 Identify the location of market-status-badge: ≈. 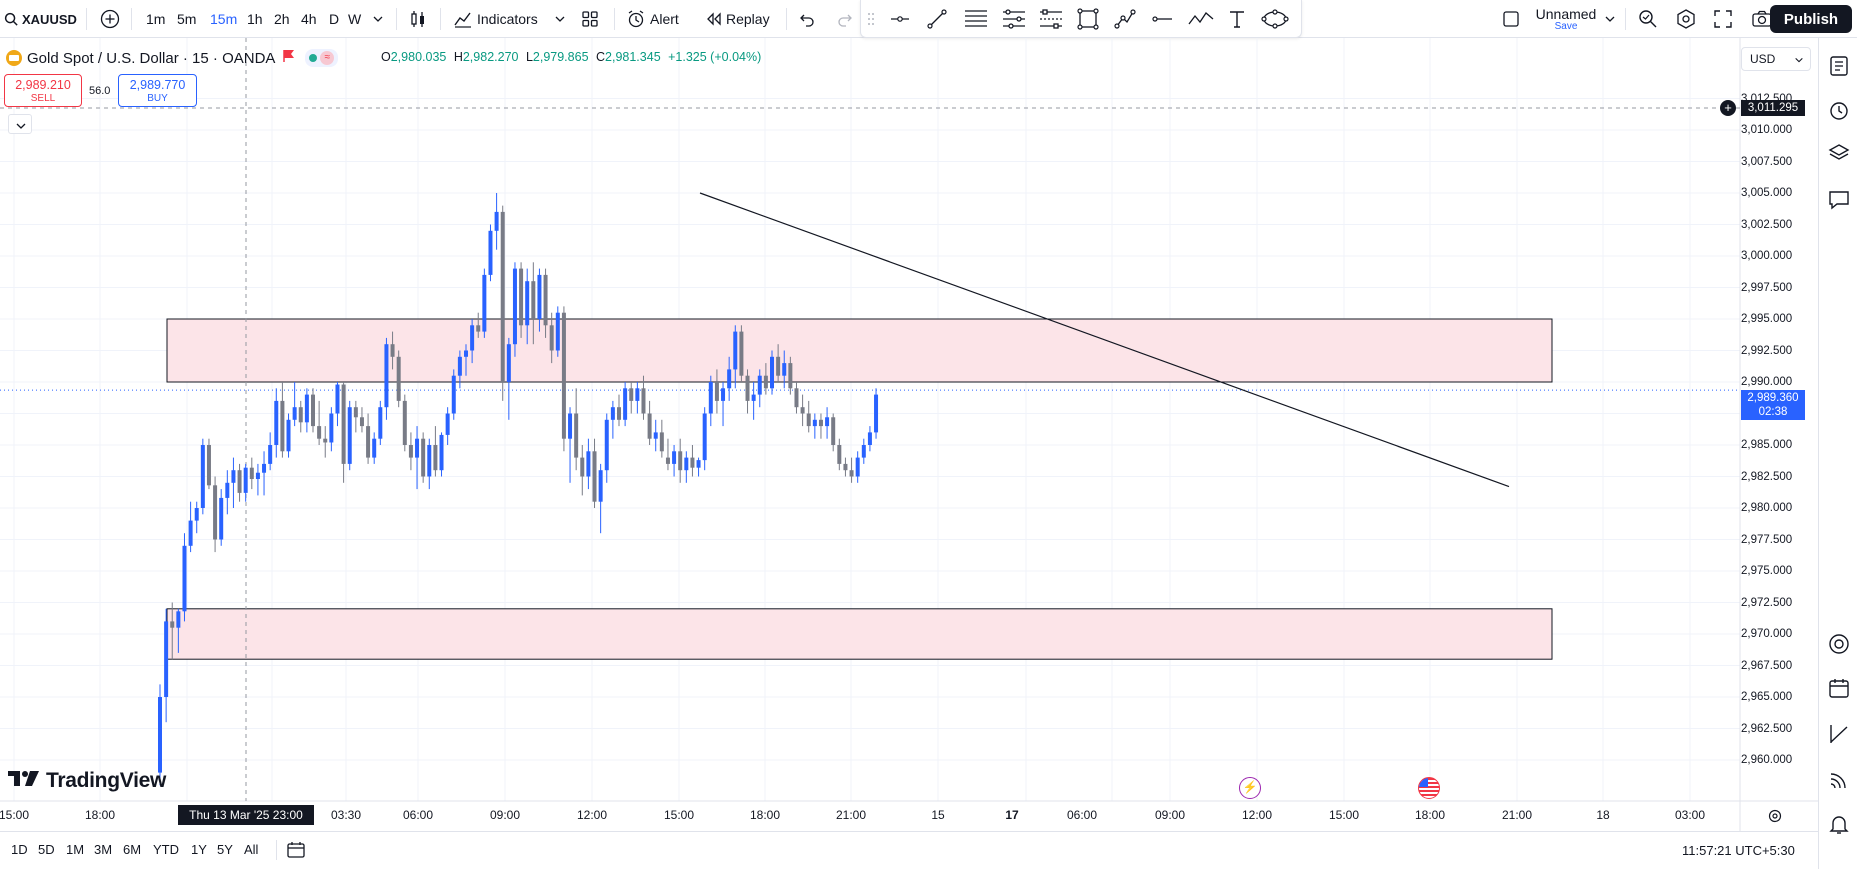
(322, 58).